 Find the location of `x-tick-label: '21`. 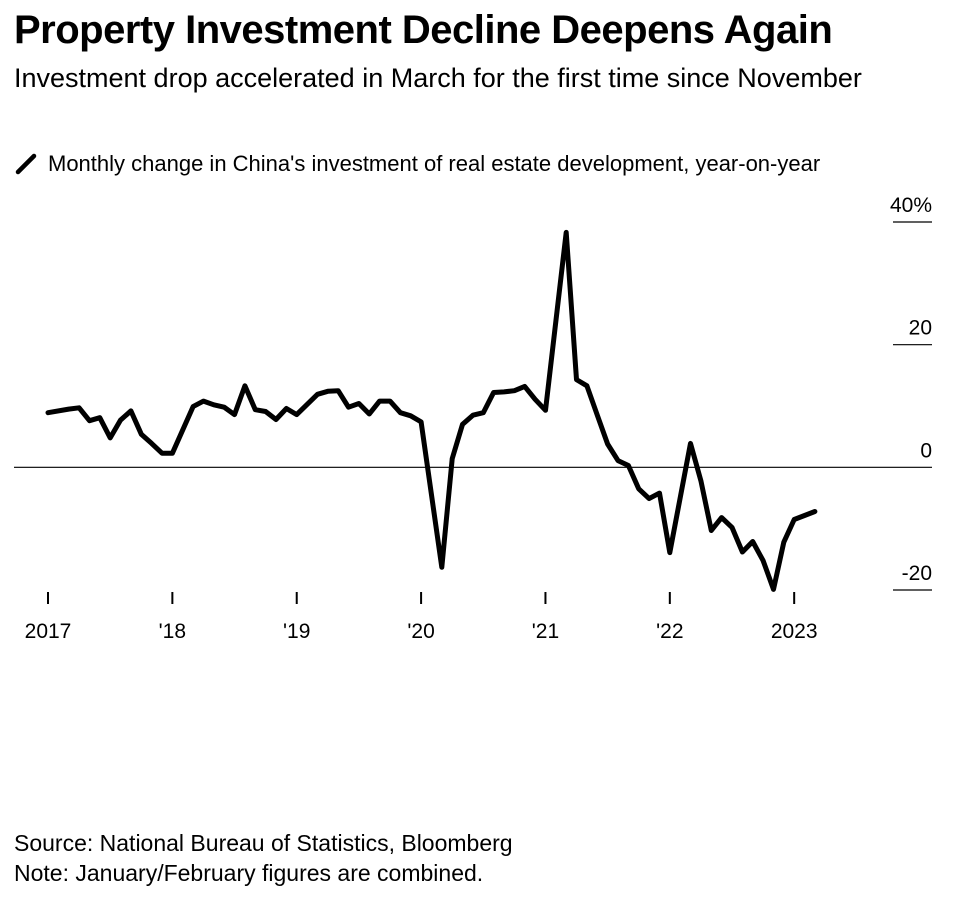

x-tick-label: '21 is located at coordinates (545, 631).